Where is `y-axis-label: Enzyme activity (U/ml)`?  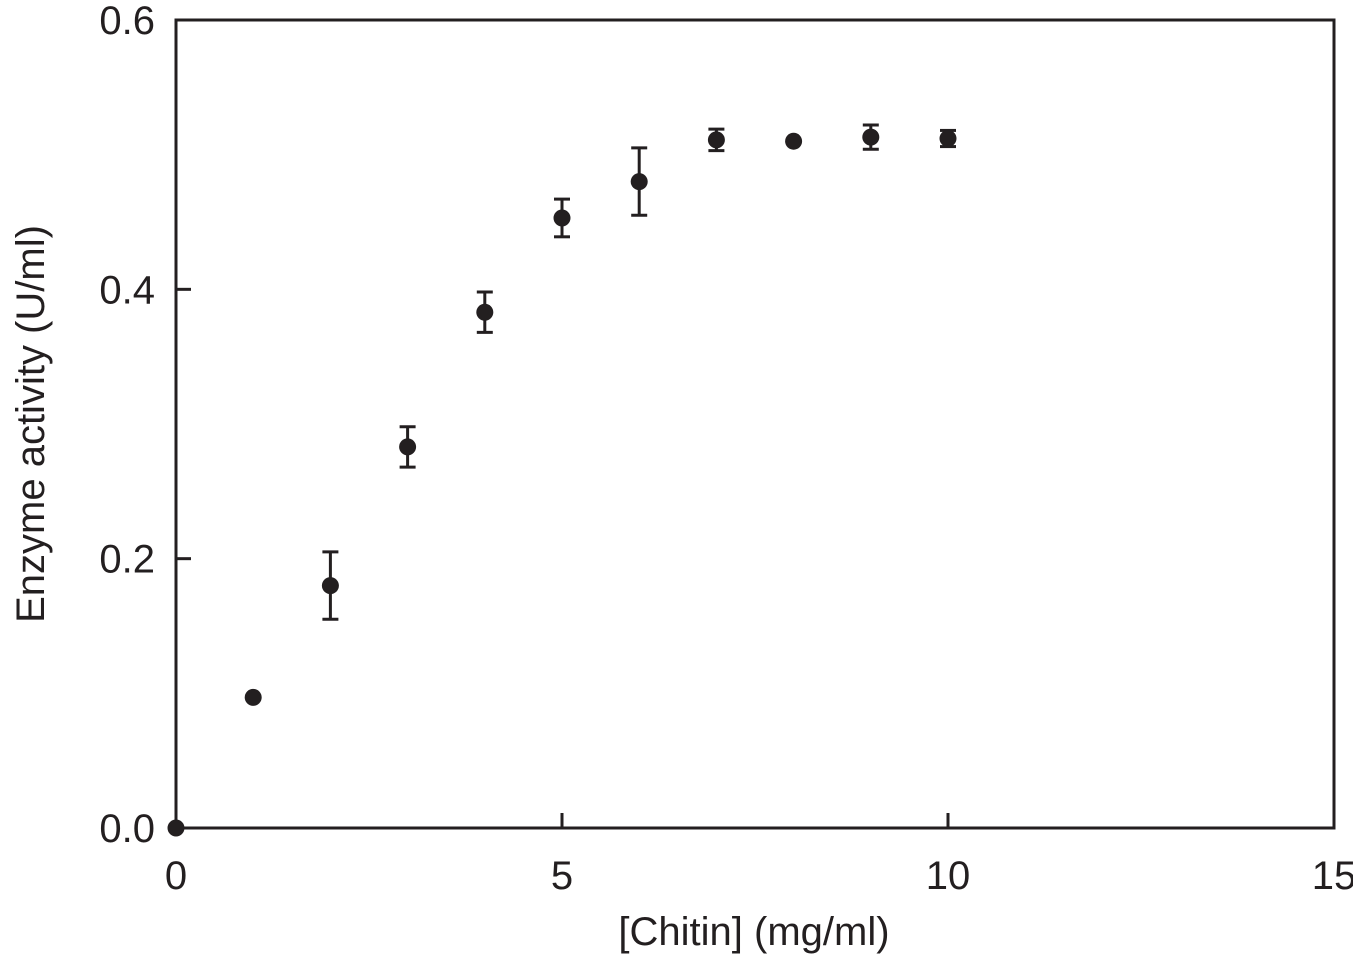
y-axis-label: Enzyme activity (U/ml) is located at coordinates (31, 424).